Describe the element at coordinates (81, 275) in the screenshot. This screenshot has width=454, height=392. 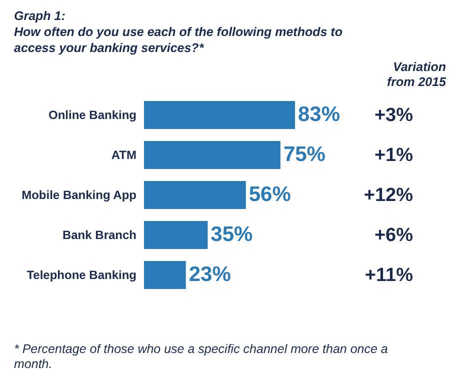
I see `y-tick-label: Telephone Banking` at that location.